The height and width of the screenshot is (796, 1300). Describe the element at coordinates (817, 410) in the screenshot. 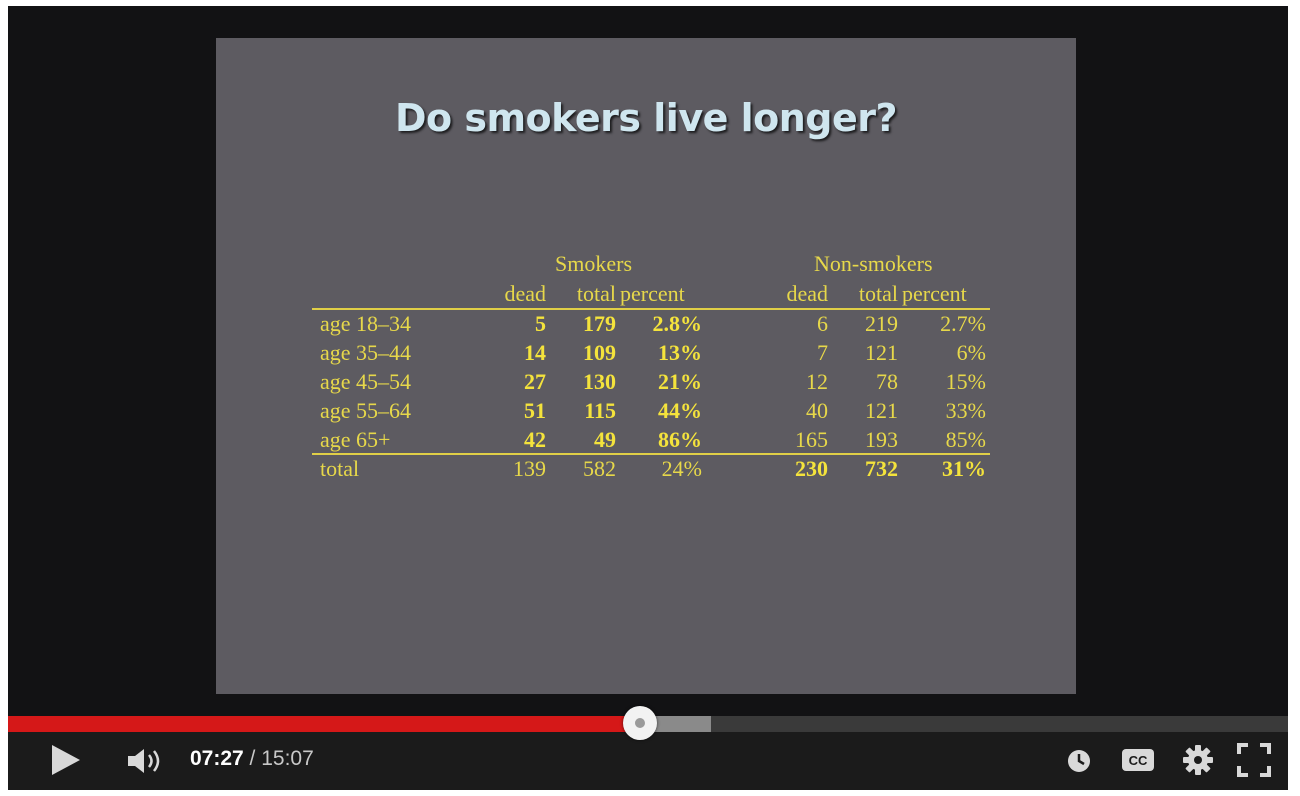

I see `table-cell: 40` at that location.